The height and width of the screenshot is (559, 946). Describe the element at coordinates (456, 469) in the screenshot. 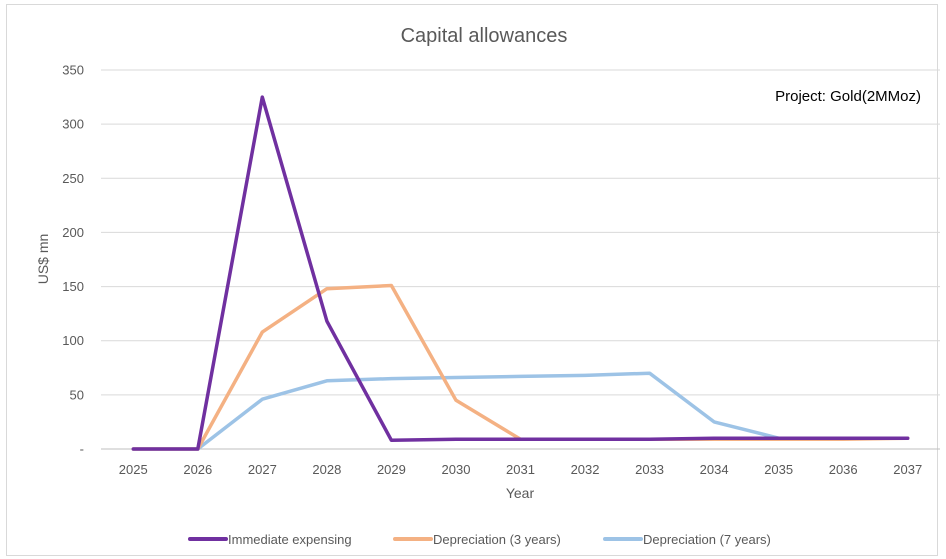

I see `x-tick-label: 2030` at that location.